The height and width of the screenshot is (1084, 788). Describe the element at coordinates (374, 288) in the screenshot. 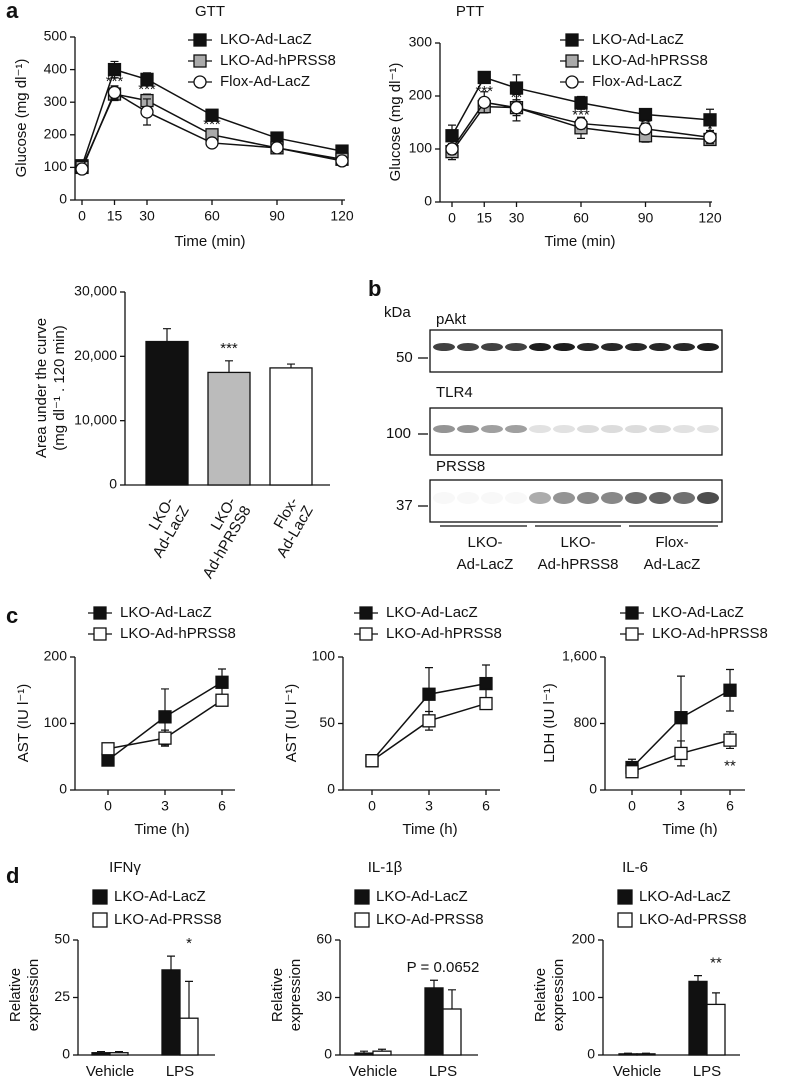

I see `panel-label: b` at that location.